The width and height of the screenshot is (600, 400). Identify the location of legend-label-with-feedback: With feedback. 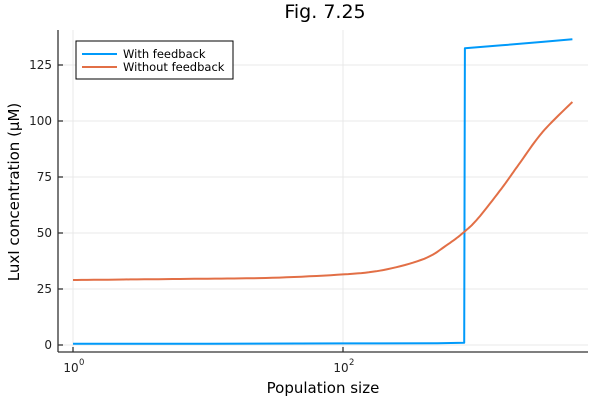
(164, 54).